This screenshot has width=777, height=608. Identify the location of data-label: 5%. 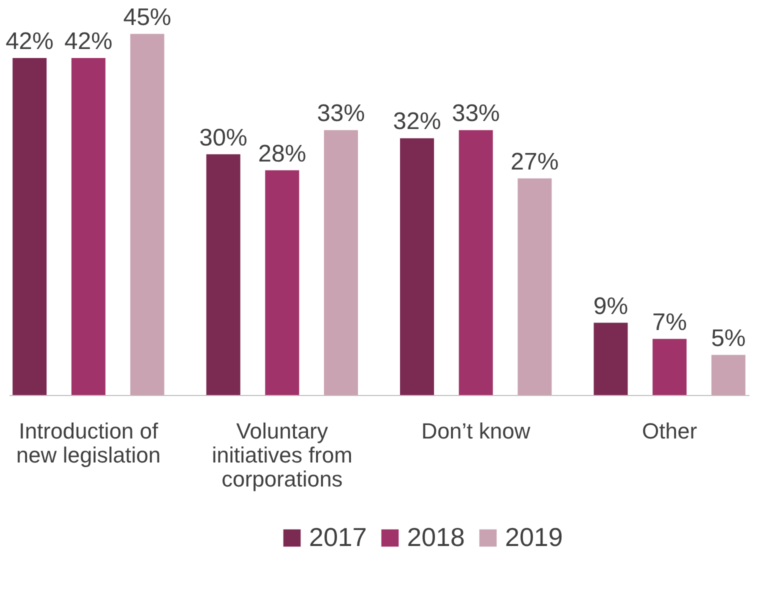
(728, 338).